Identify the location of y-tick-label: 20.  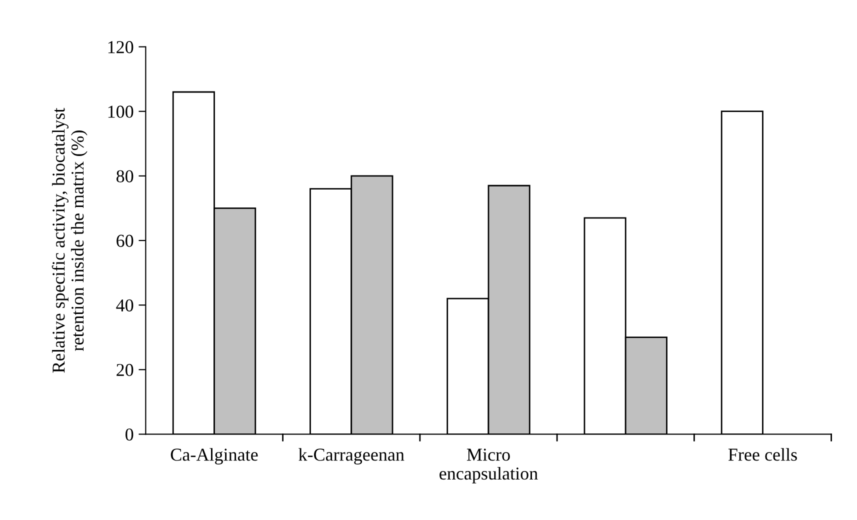
(125, 370).